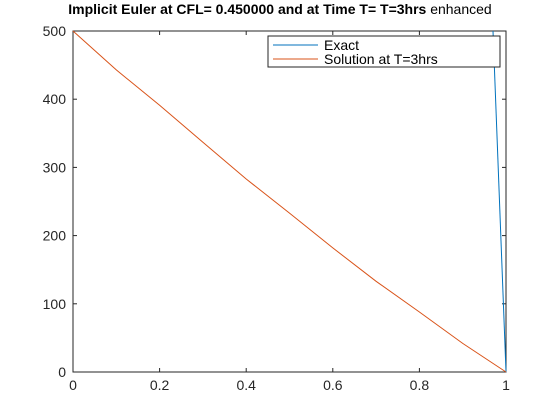  I want to click on y-tick-label: 500, so click(55, 31).